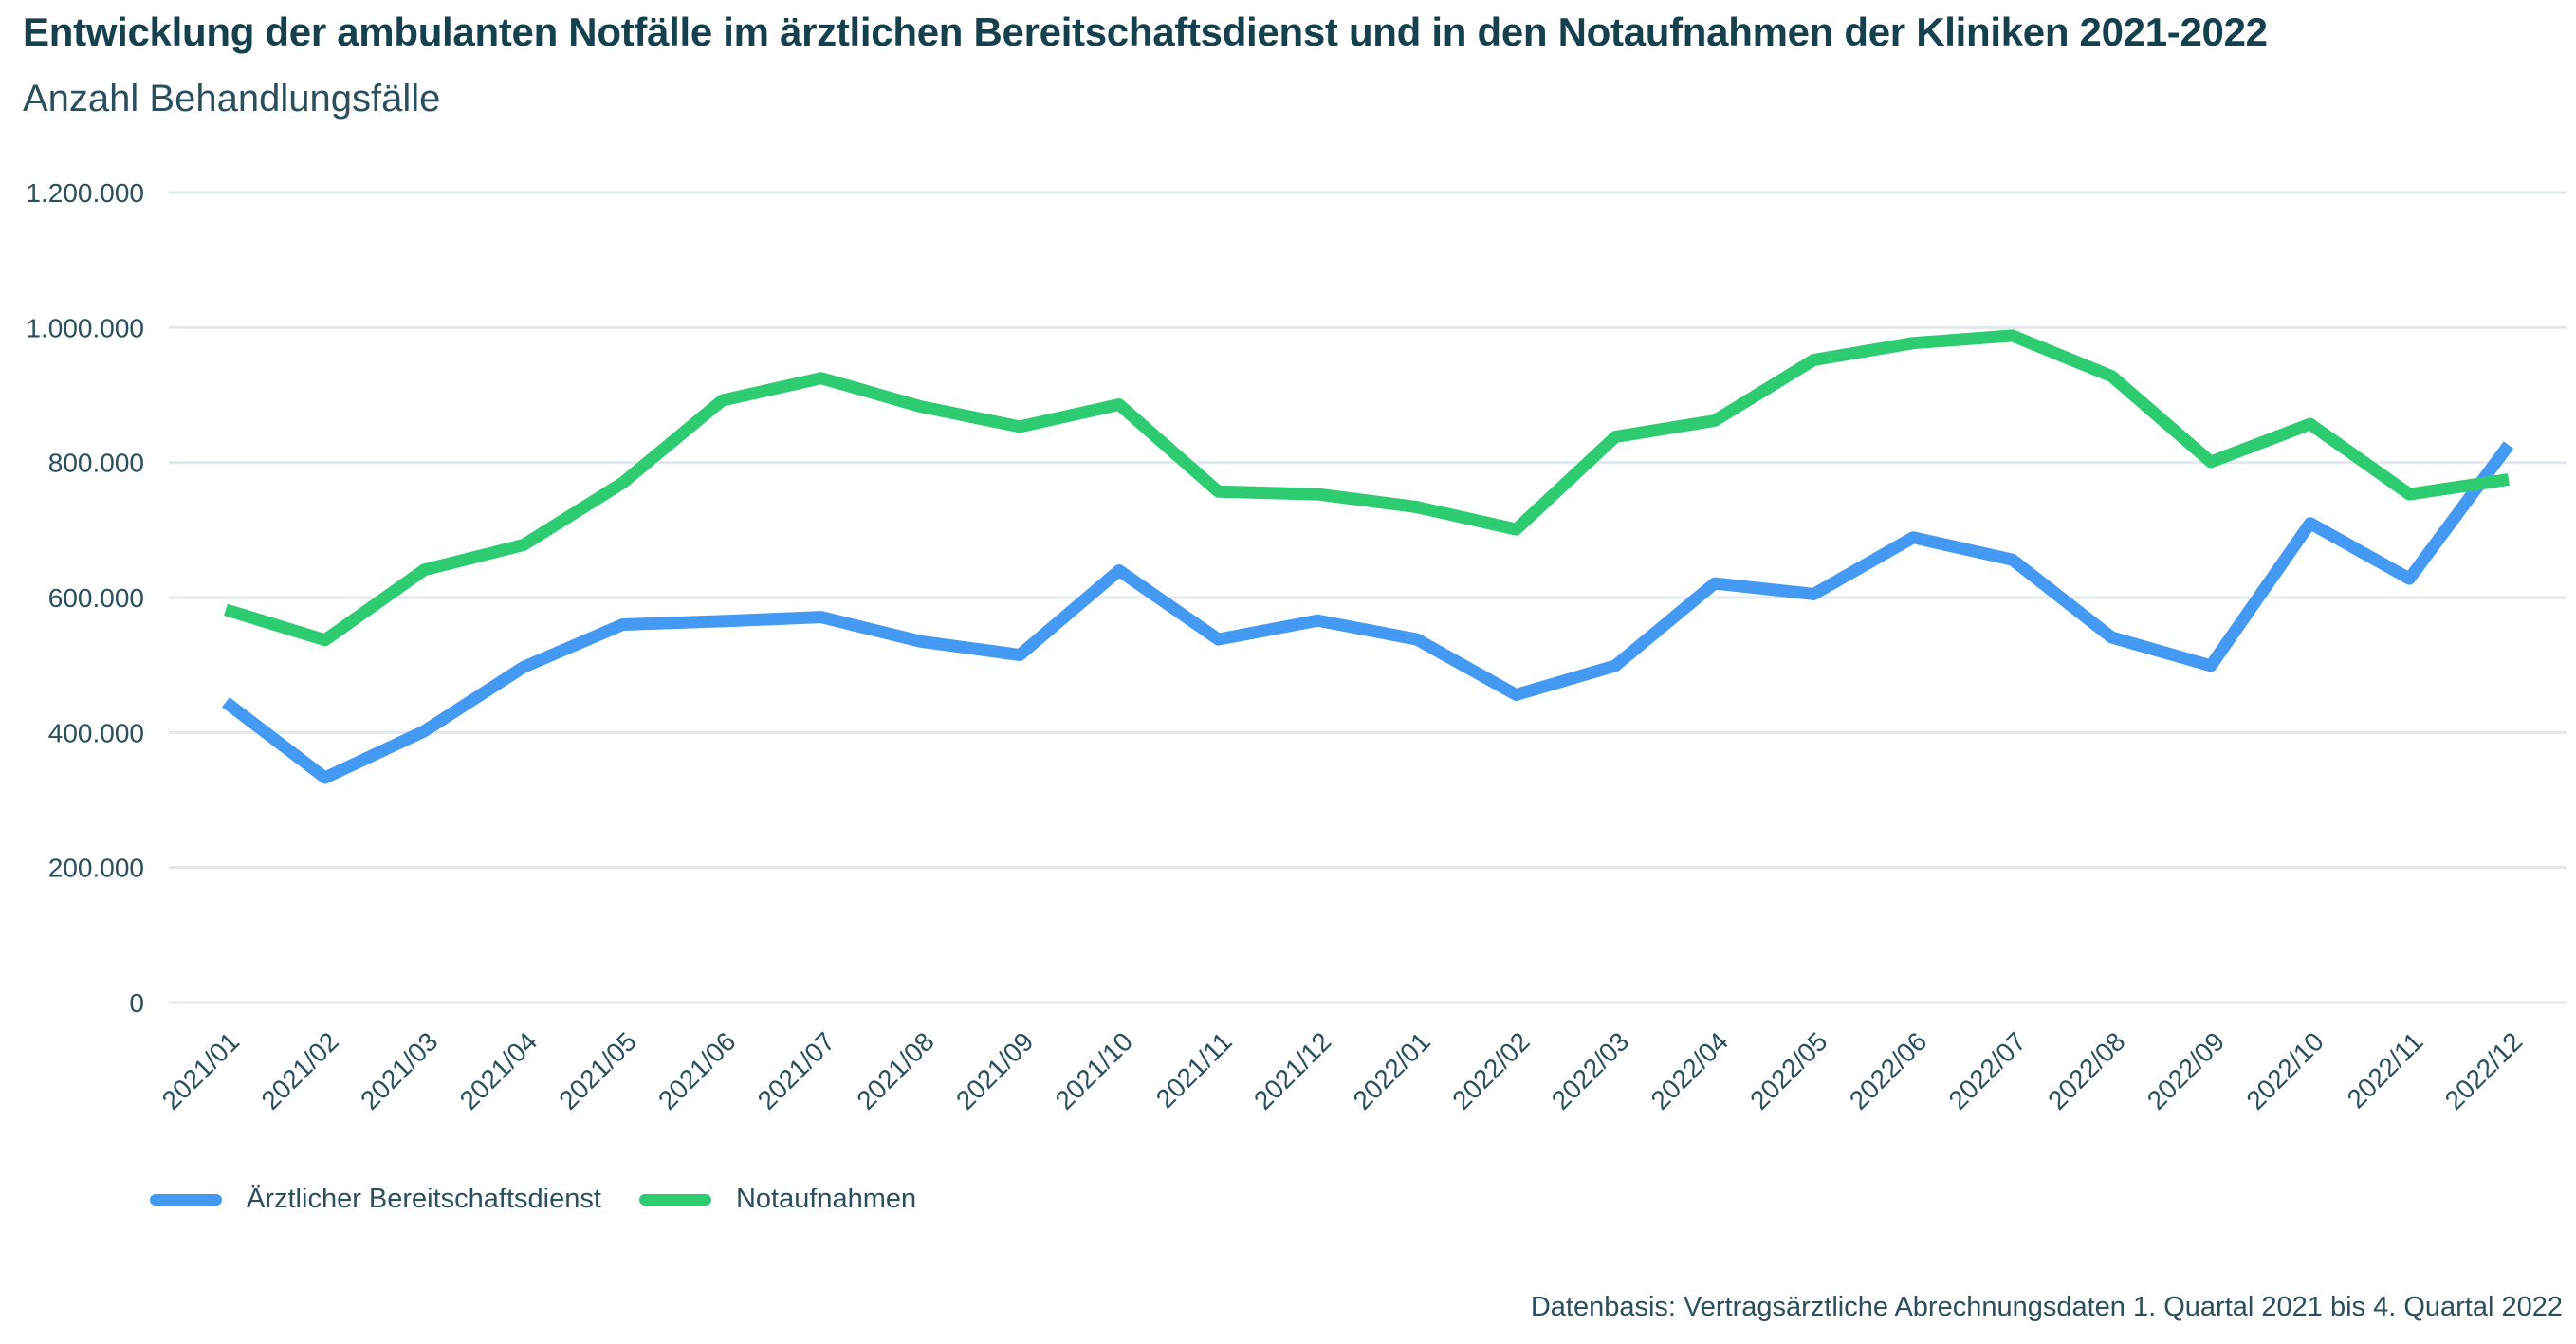 This screenshot has width=2576, height=1344. I want to click on y-tick-label: 600.000, so click(96, 598).